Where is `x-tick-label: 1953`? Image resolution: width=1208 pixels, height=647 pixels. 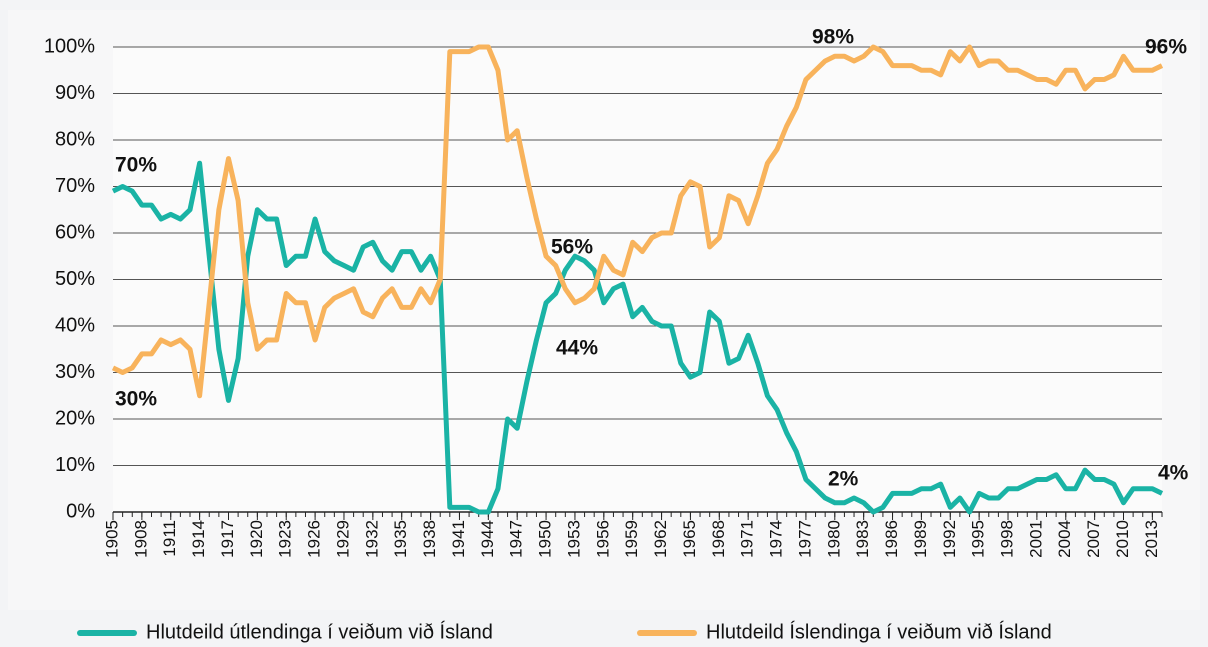
x-tick-label: 1953 is located at coordinates (573, 539).